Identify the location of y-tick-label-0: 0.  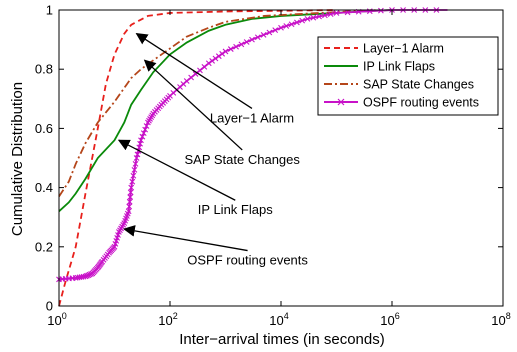
(49, 306).